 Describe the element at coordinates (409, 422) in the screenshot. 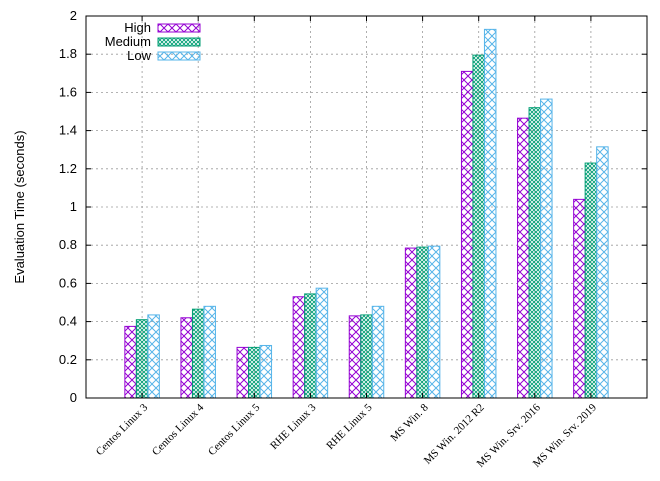

I see `x-tick-label: MS Win. 8` at that location.